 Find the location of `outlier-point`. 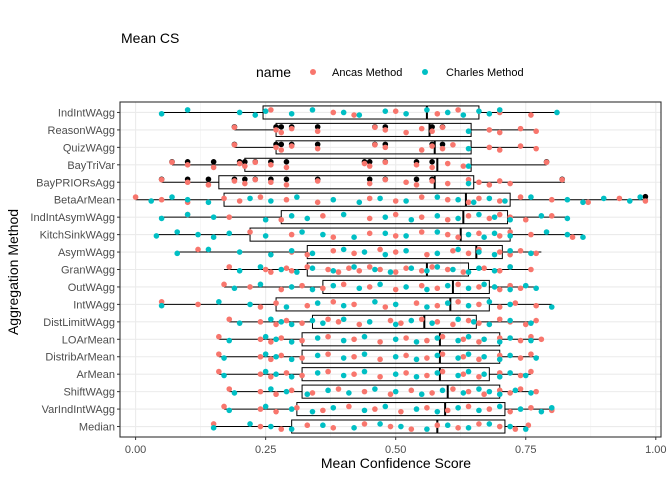

outlier-point is located at coordinates (286, 162).